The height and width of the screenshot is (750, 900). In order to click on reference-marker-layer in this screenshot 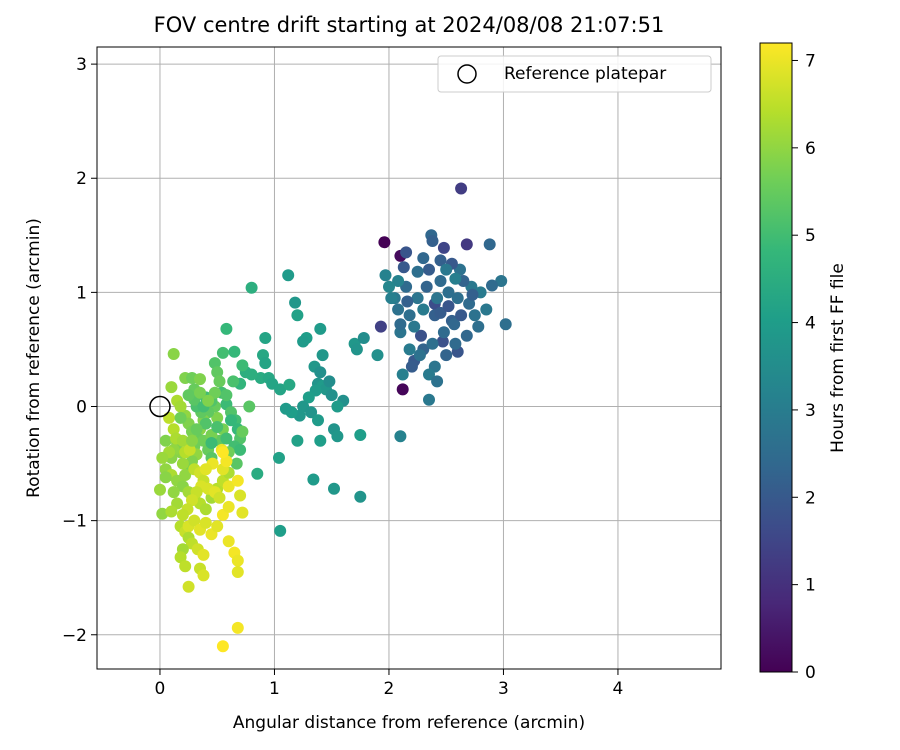, I will do `click(160, 406)`.